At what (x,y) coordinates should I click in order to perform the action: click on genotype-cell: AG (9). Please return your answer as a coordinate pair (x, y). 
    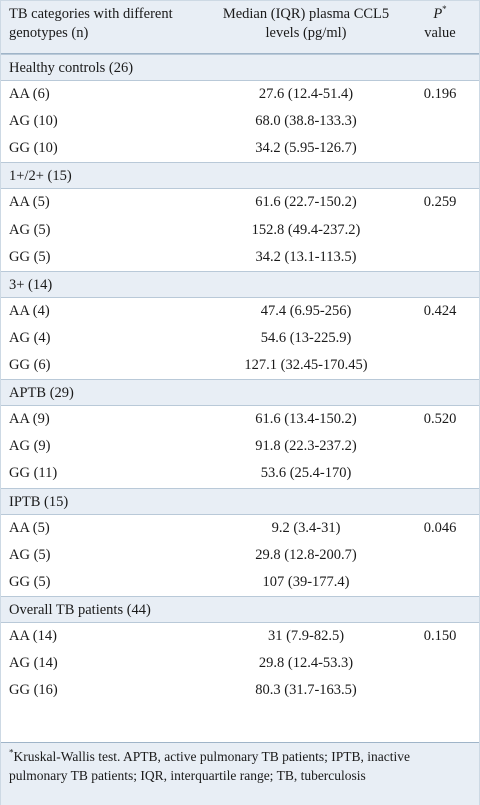
    Looking at the image, I should click on (30, 446).